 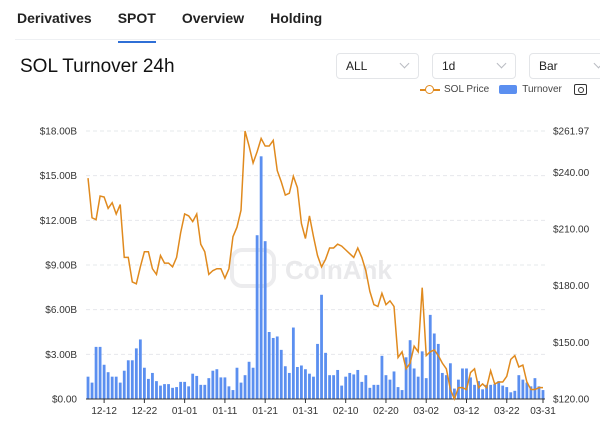 I want to click on legend-price: SOL Price, so click(x=467, y=89).